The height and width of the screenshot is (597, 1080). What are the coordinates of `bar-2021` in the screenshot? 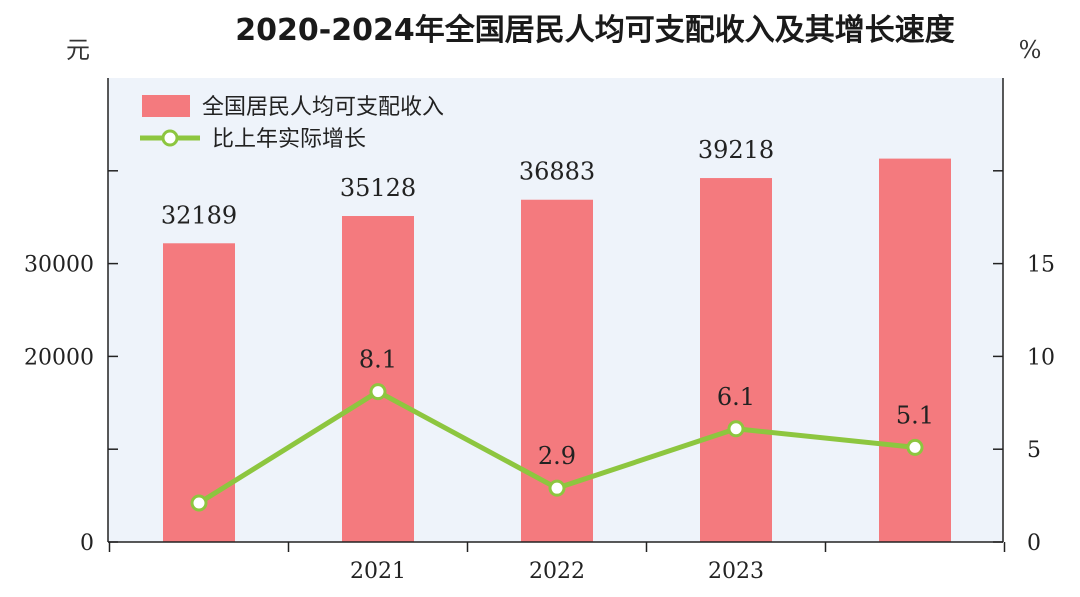 It's located at (378, 379).